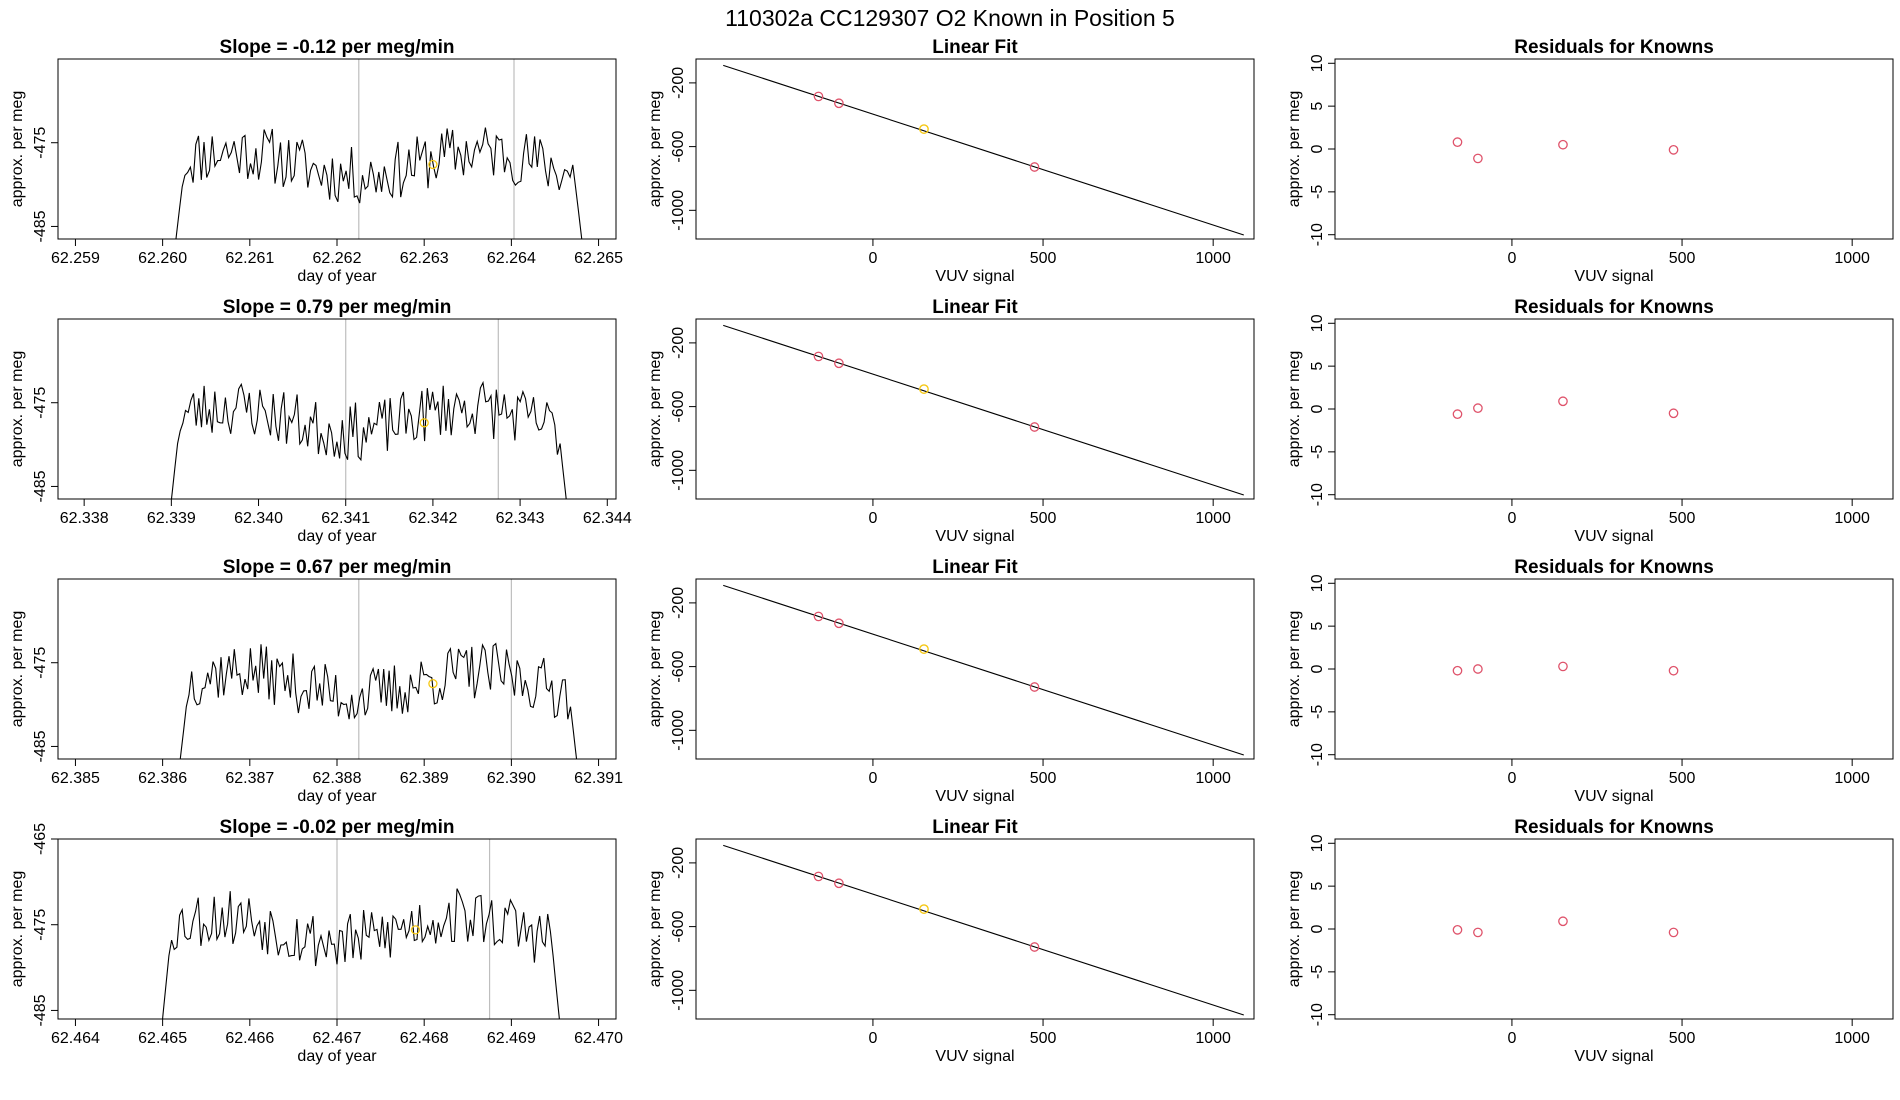 The image size is (1900, 1100). What do you see at coordinates (1317, 234) in the screenshot?
I see `y-tick-label: -10` at bounding box center [1317, 234].